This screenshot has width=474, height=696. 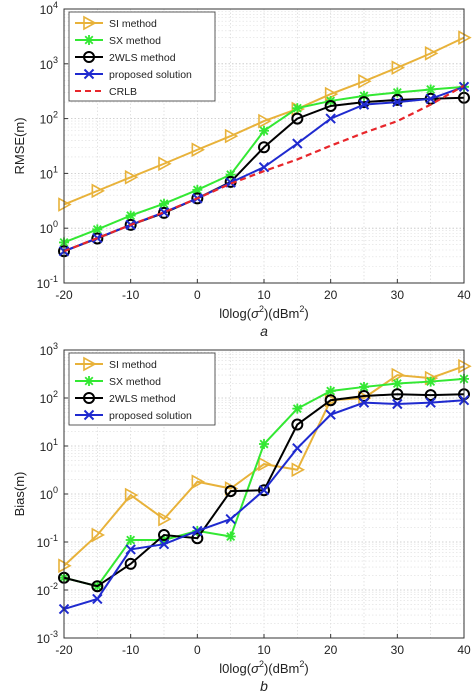 What do you see at coordinates (106, 92) in the screenshot?
I see `legend-item: CRLB` at bounding box center [106, 92].